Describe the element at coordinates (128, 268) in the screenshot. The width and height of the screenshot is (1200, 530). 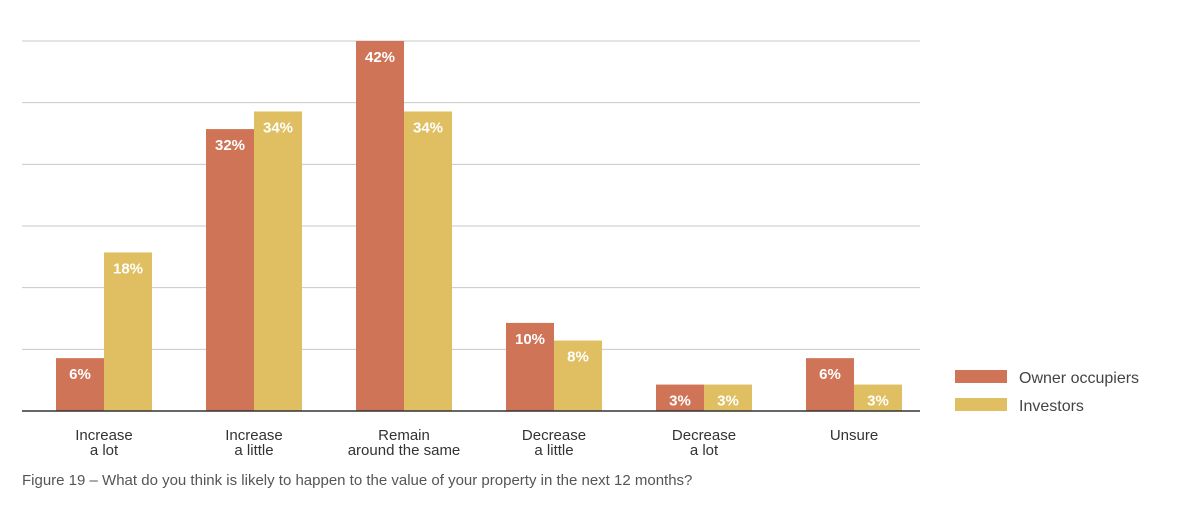
I see `data-label: 18%` at that location.